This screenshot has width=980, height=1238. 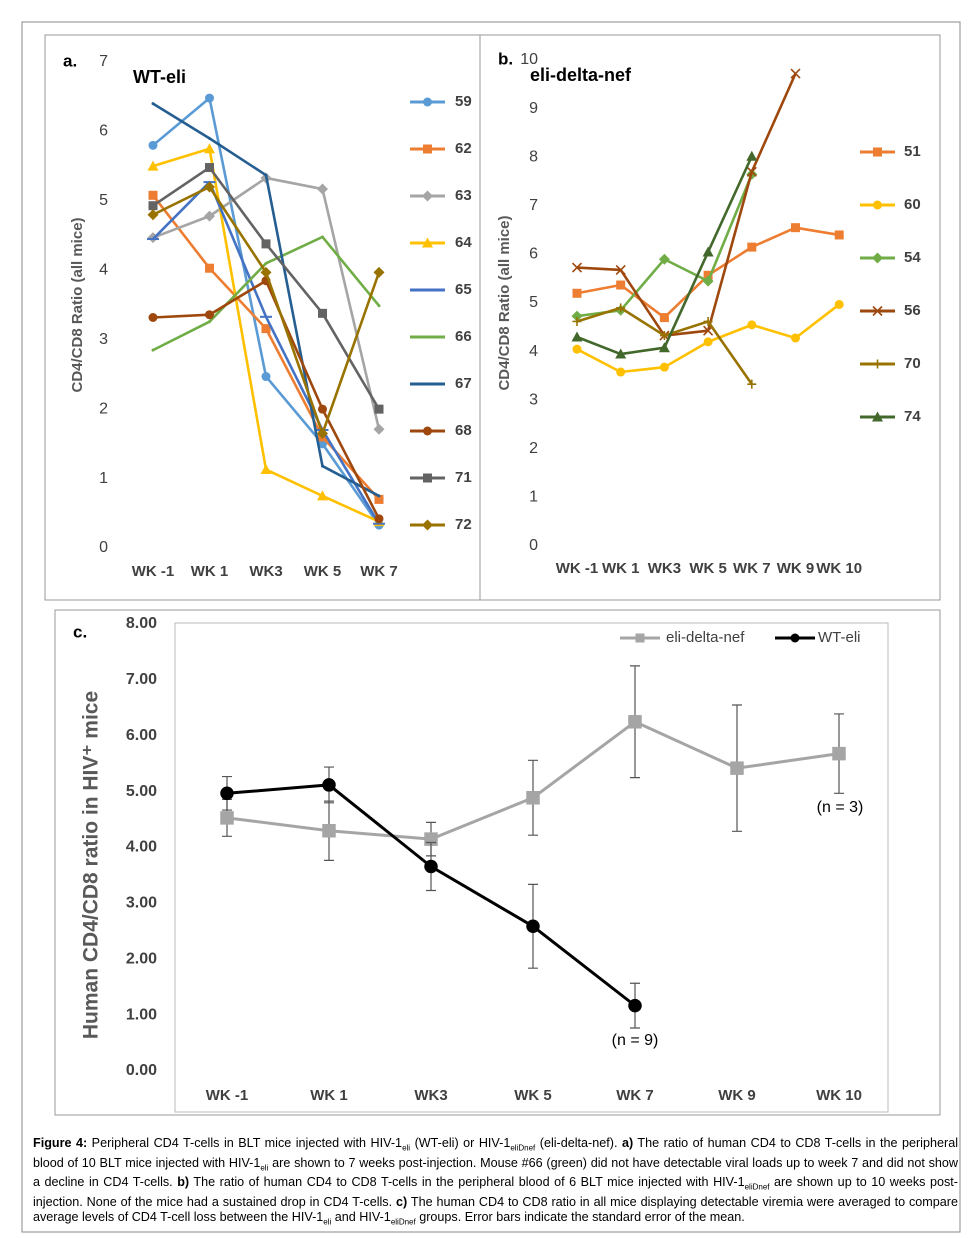 What do you see at coordinates (227, 1095) in the screenshot?
I see `x-tick-label: WK -1` at bounding box center [227, 1095].